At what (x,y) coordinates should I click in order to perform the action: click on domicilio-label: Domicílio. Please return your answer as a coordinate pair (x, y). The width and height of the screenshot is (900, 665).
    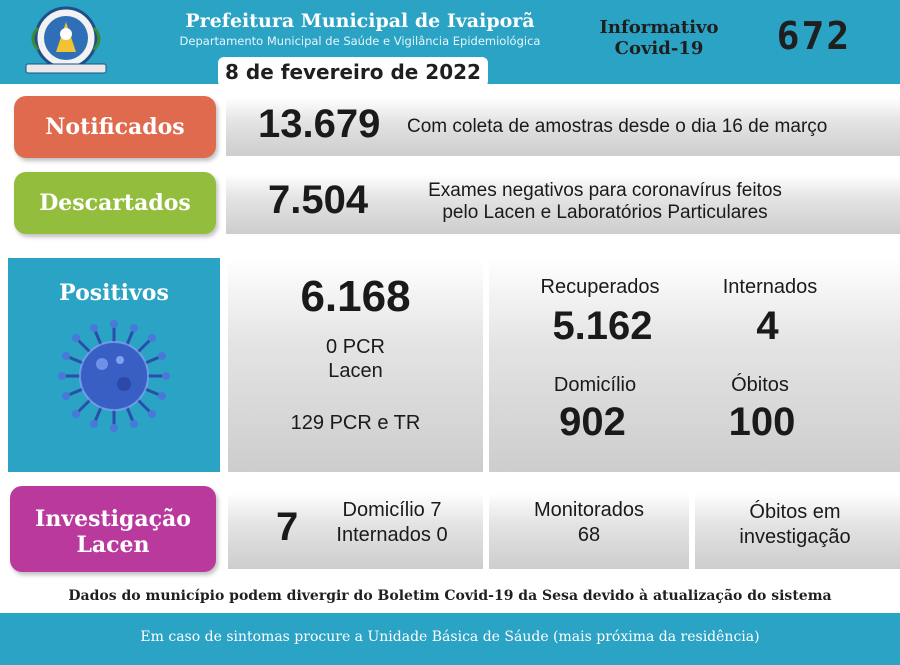
    Looking at the image, I should click on (595, 385).